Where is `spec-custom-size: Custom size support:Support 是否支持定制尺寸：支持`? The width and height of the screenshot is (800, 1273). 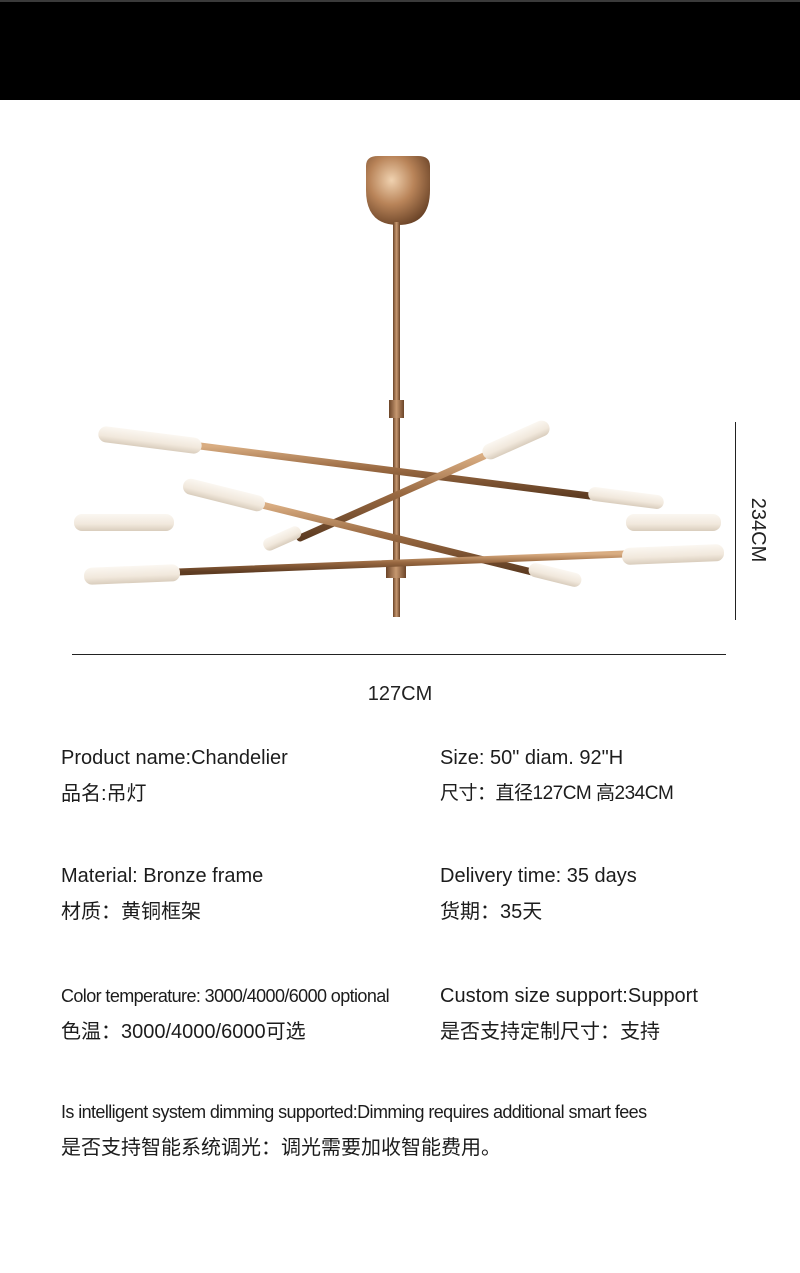
spec-custom-size: Custom size support:Support 是否支持定制尺寸：支持 is located at coordinates (569, 1014).